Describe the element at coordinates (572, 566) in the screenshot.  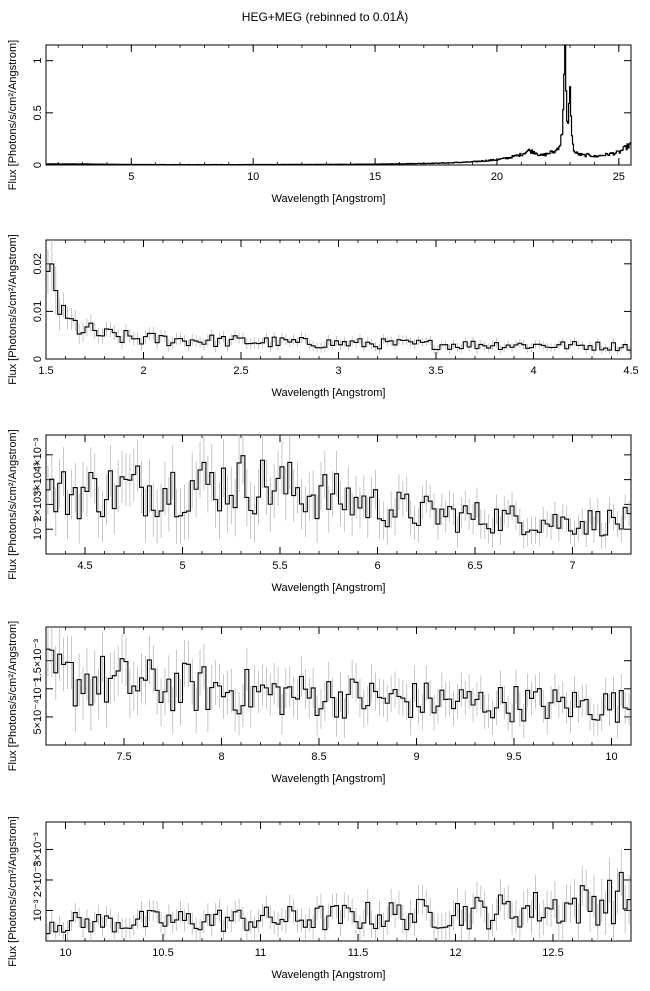
I see `x-tick-label: 7` at that location.